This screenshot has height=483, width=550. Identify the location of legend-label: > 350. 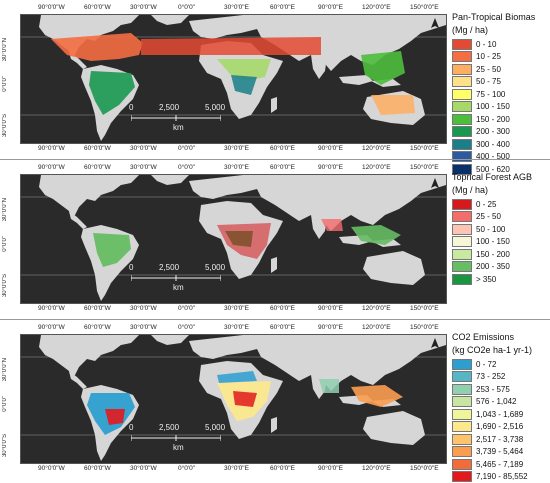
(486, 279).